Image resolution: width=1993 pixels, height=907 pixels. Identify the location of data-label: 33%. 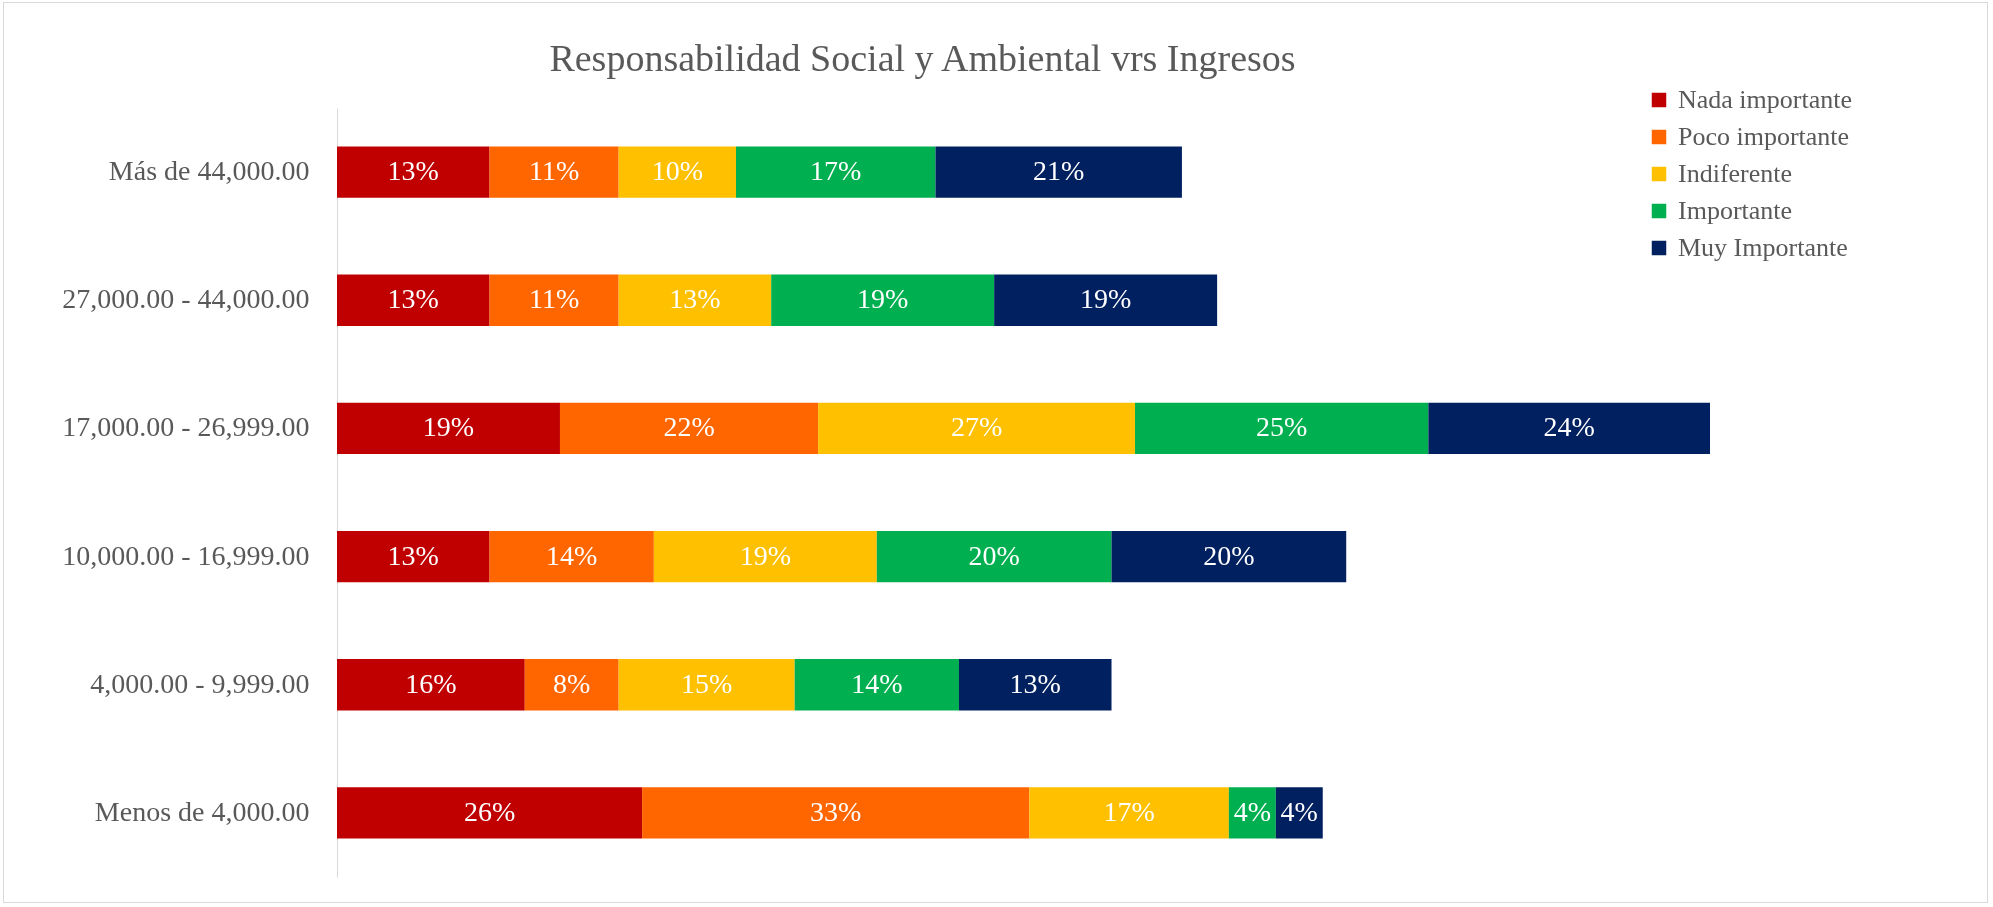
(836, 811).